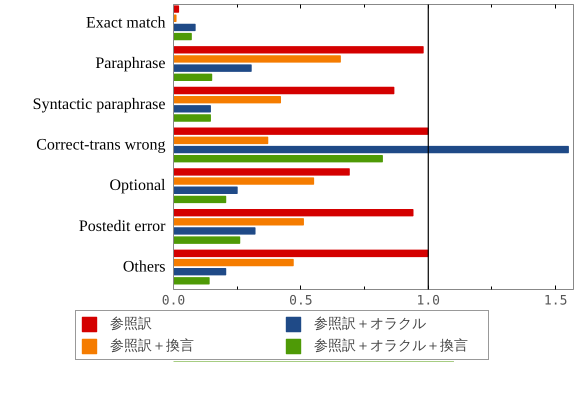 The image size is (579, 405). Describe the element at coordinates (130, 63) in the screenshot. I see `y-tick-label: Paraphrase` at that location.